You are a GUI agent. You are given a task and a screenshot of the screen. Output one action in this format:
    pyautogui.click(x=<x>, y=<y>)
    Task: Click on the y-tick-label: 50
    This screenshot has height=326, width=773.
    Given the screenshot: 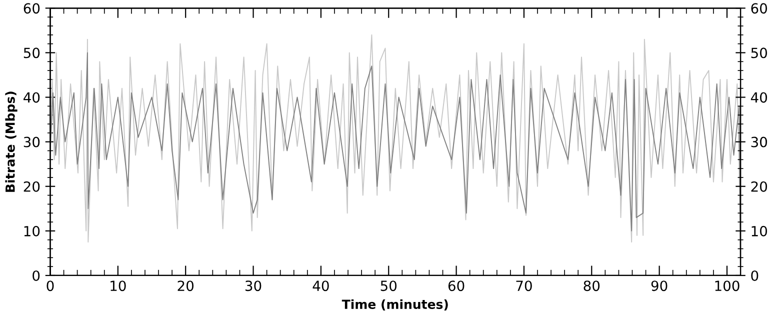 What is the action you would take?
    pyautogui.click(x=32, y=53)
    